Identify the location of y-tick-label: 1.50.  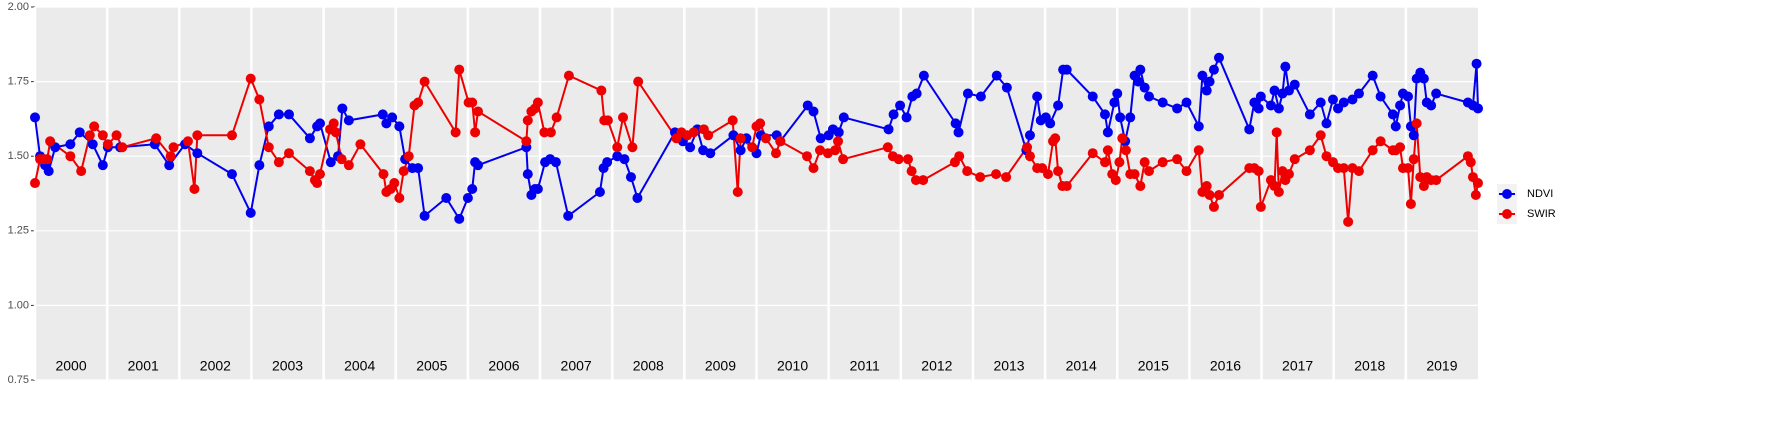
(18, 156).